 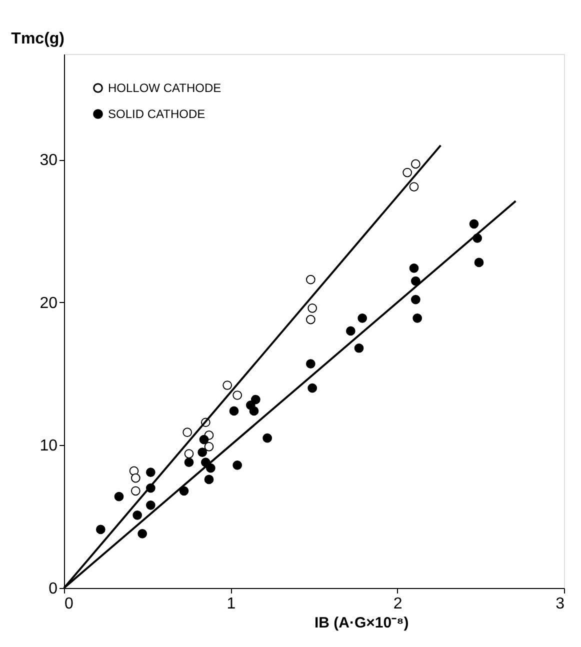 I want to click on y-tick-label: 10, so click(x=49, y=446).